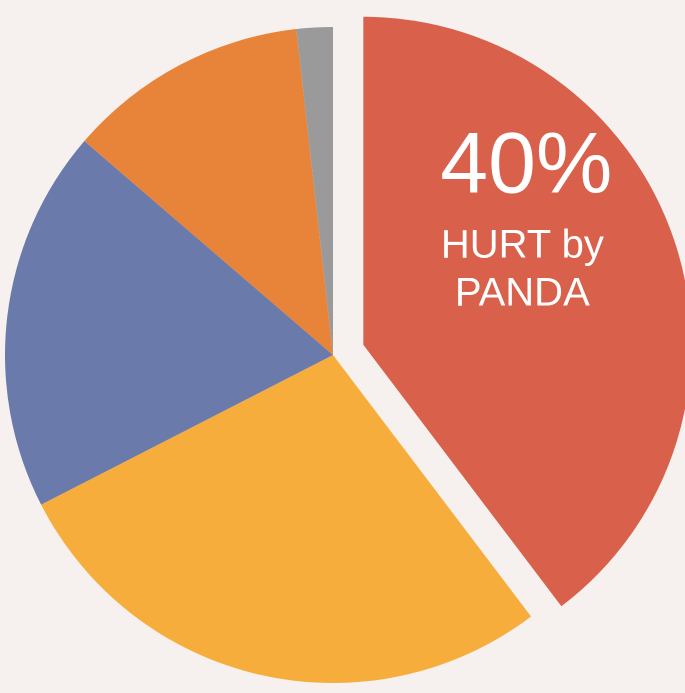 This screenshot has width=685, height=693. What do you see at coordinates (526, 163) in the screenshot?
I see `slice-percentage-label: 40%` at bounding box center [526, 163].